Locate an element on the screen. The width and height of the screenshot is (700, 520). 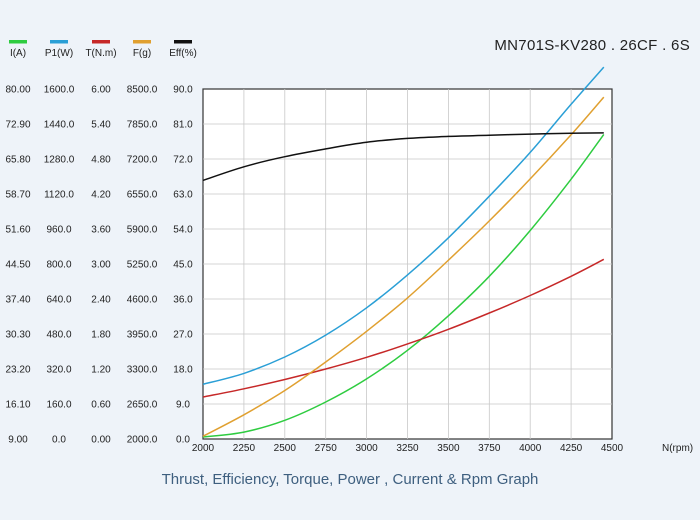
y-tick-label: 72.90 is located at coordinates (17, 125).